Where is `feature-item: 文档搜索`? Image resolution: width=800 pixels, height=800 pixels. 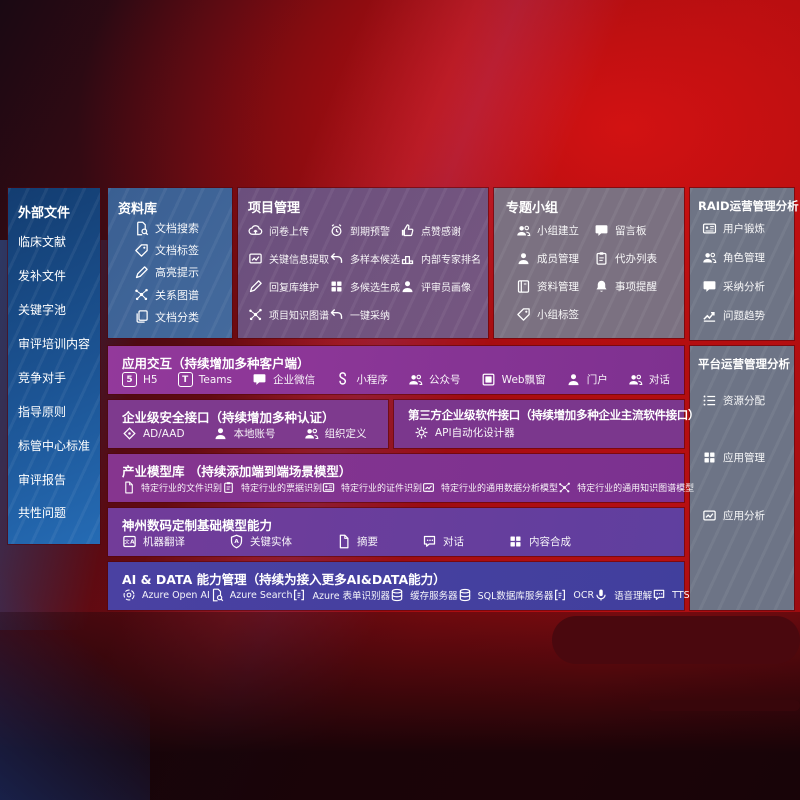
feature-item: 文档搜索 is located at coordinates (178, 228).